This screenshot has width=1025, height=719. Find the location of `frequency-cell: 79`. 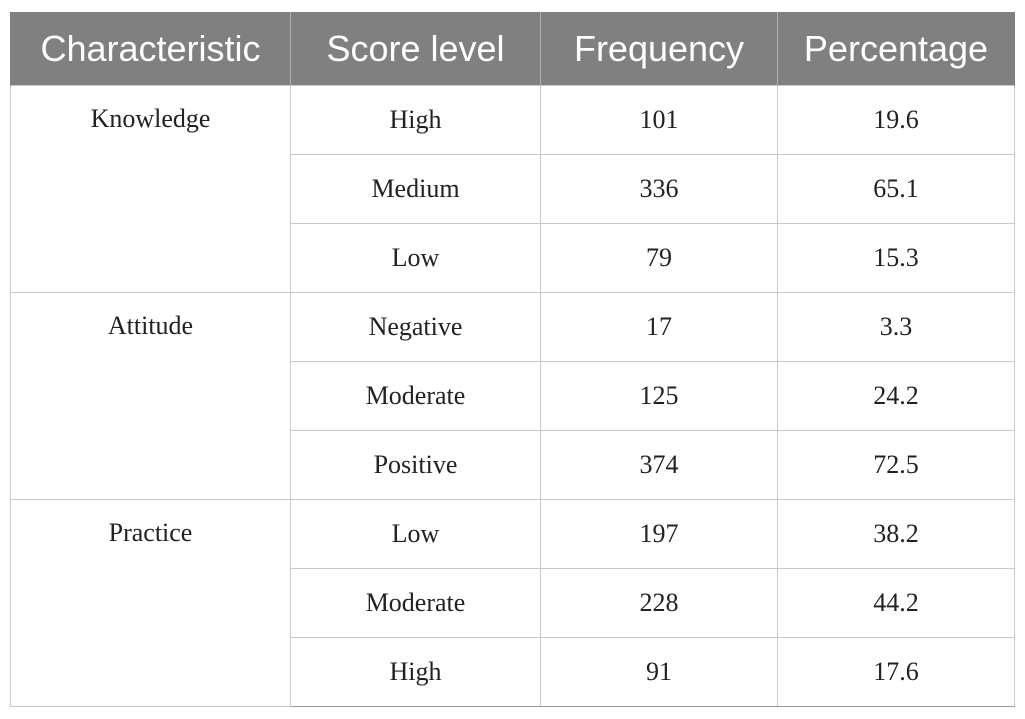

frequency-cell: 79 is located at coordinates (659, 258).